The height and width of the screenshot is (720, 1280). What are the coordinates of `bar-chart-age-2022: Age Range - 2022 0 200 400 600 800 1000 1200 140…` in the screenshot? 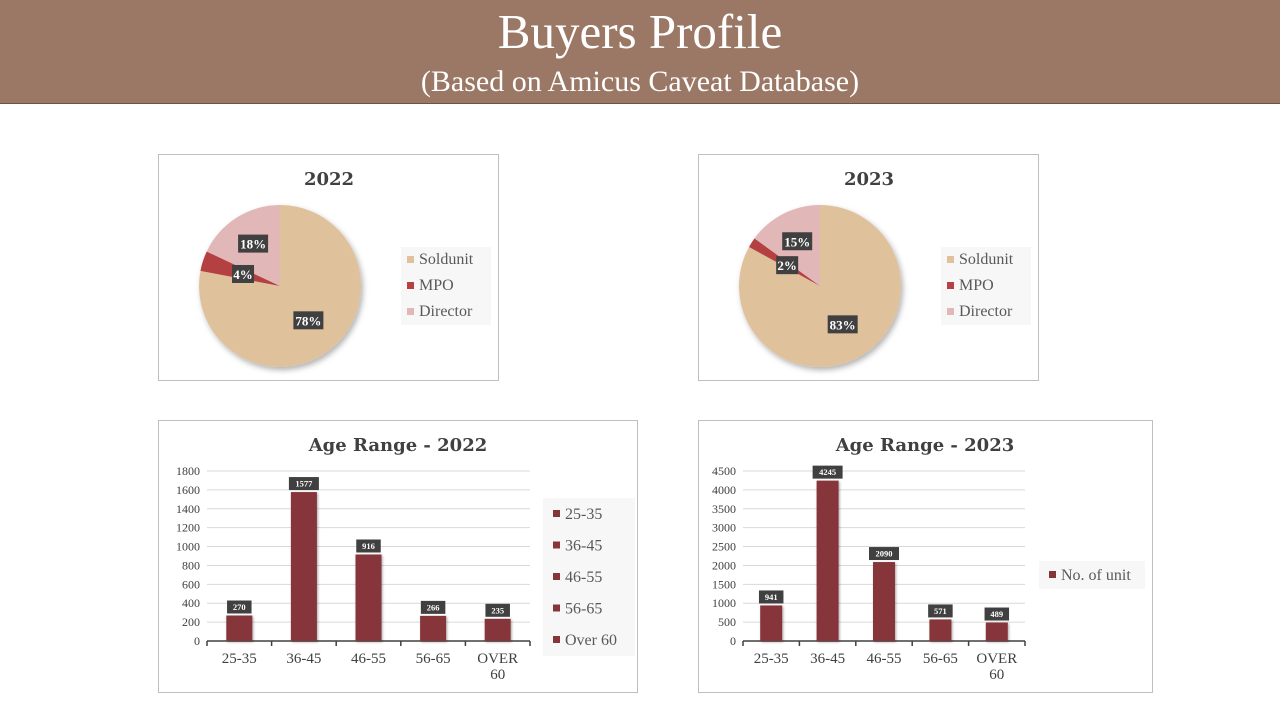 It's located at (398, 556).